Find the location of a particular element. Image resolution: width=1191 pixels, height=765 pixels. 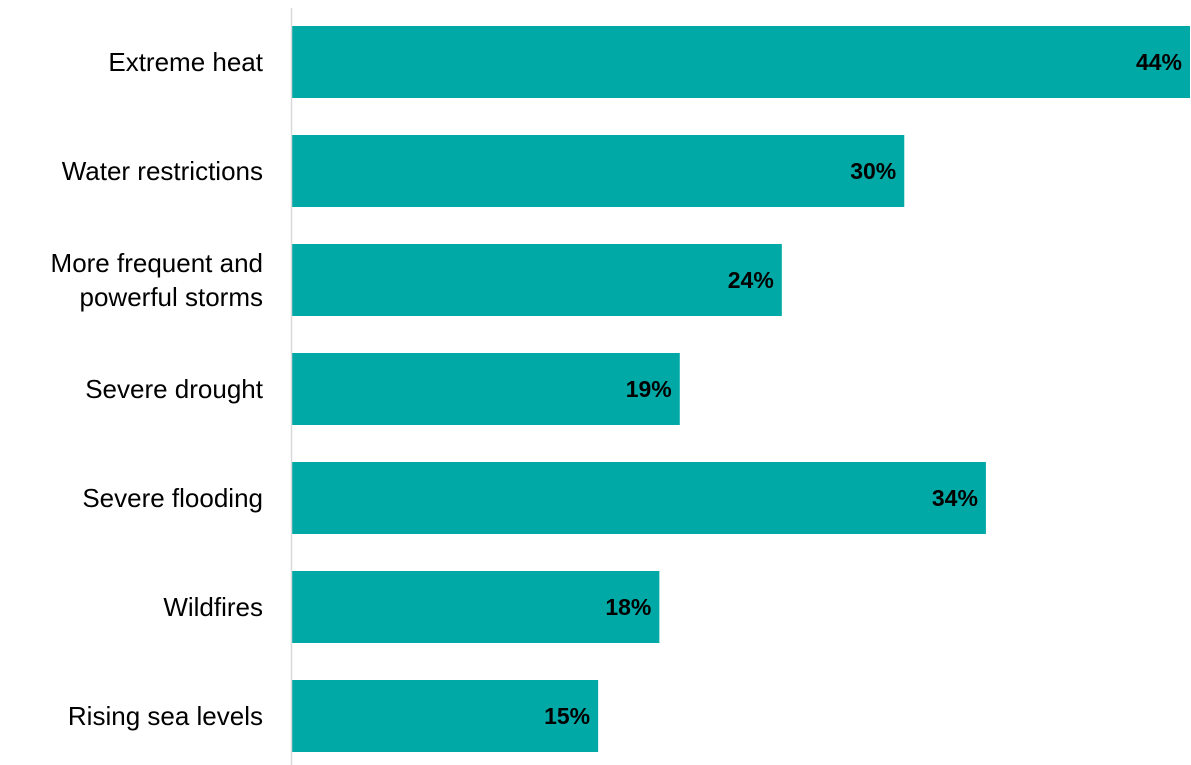

category-label: More frequent and powerful storms is located at coordinates (157, 280).